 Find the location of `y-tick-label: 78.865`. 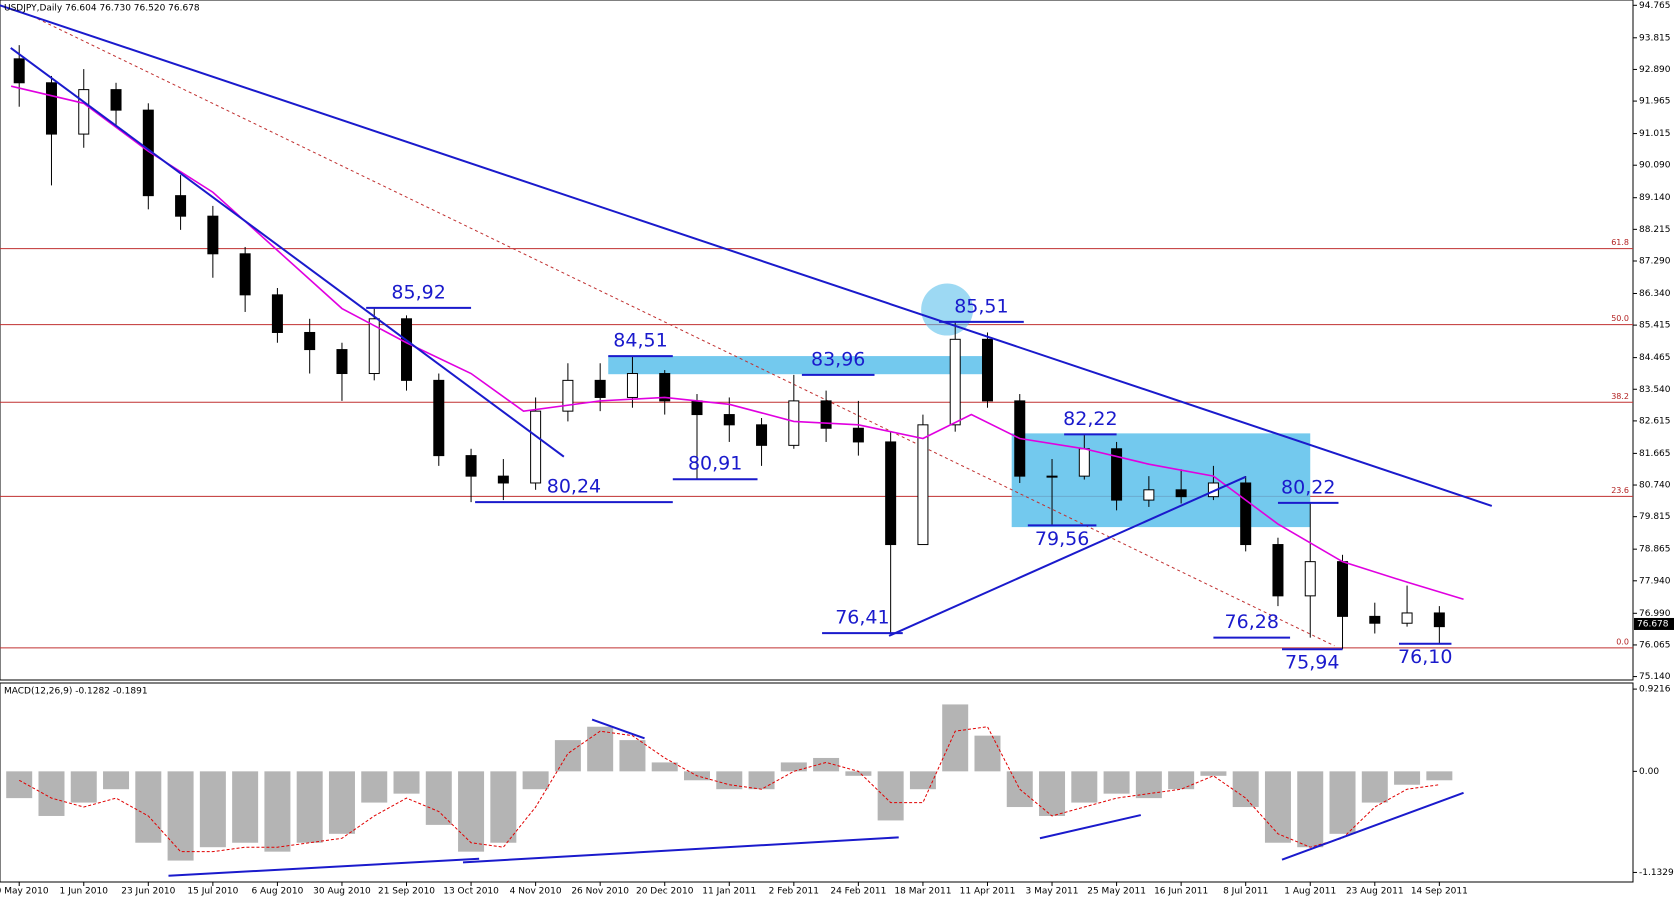

y-tick-label: 78.865 is located at coordinates (1655, 550).